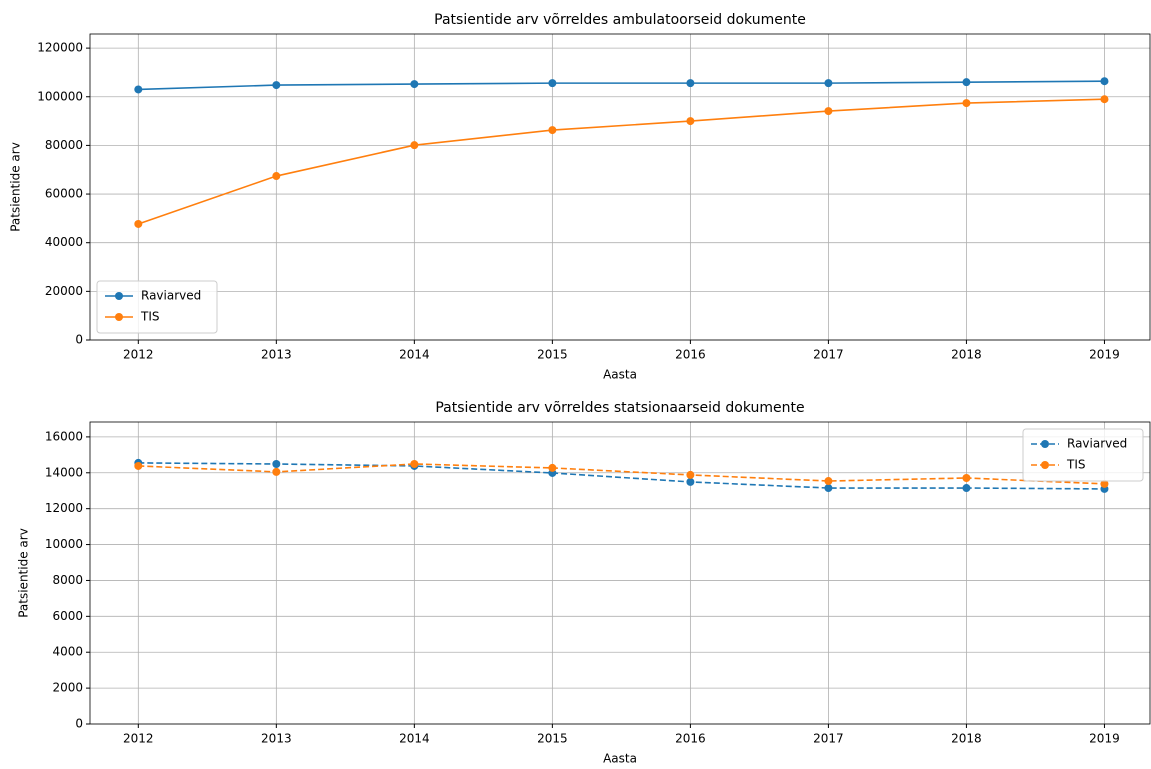  I want to click on y-tick-label: 120000, so click(60, 48).